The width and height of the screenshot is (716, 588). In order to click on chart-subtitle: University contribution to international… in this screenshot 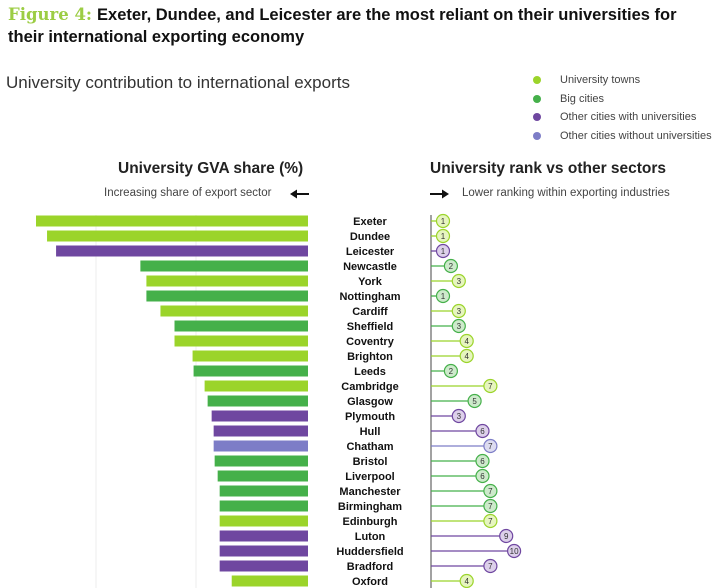, I will do `click(178, 82)`.